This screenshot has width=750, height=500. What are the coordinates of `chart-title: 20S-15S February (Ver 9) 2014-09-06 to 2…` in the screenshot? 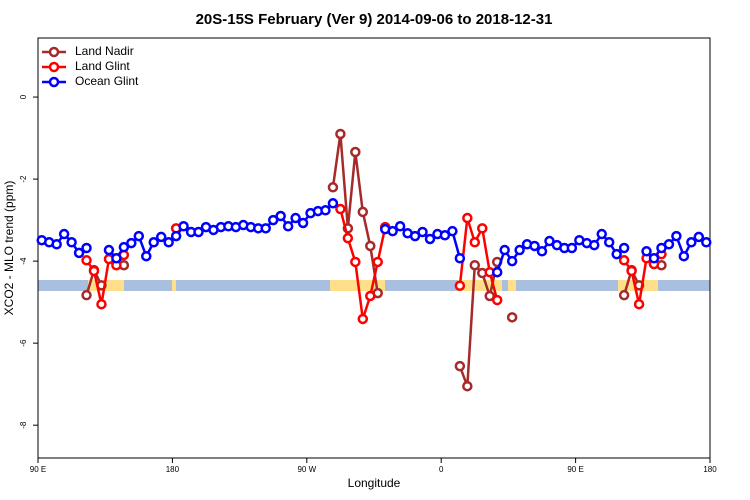 It's located at (374, 19).